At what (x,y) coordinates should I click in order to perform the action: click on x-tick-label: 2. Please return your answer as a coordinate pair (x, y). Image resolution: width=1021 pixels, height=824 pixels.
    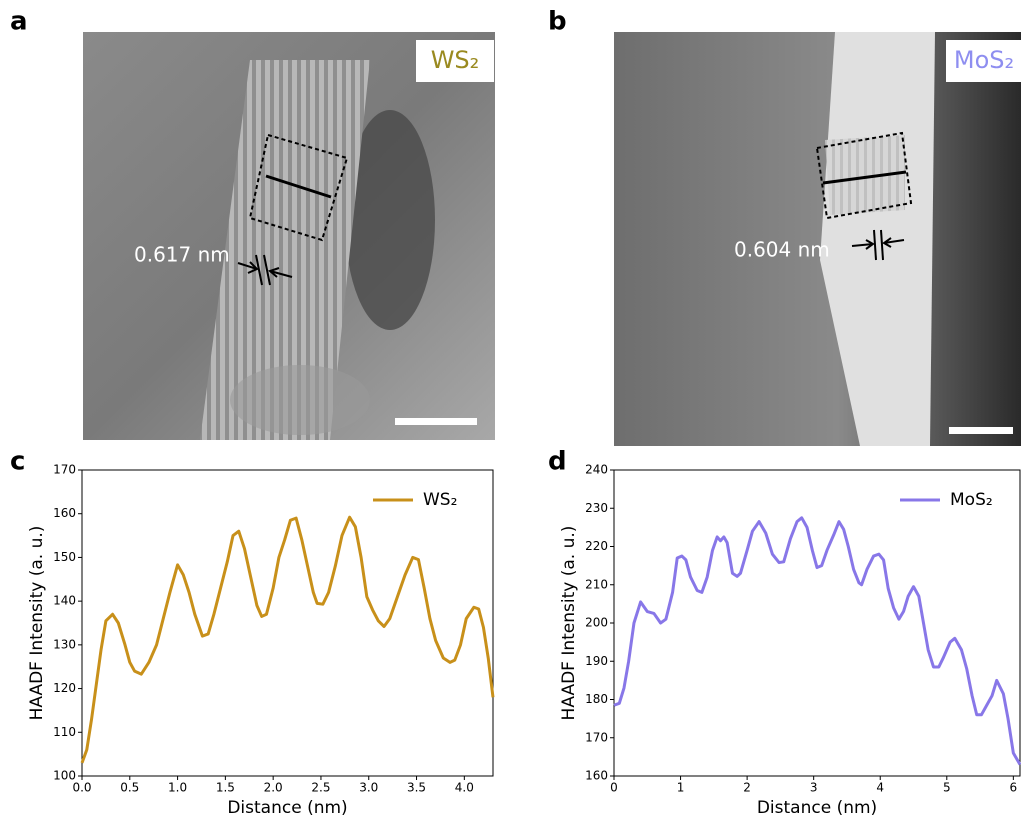
    Looking at the image, I should click on (747, 788).